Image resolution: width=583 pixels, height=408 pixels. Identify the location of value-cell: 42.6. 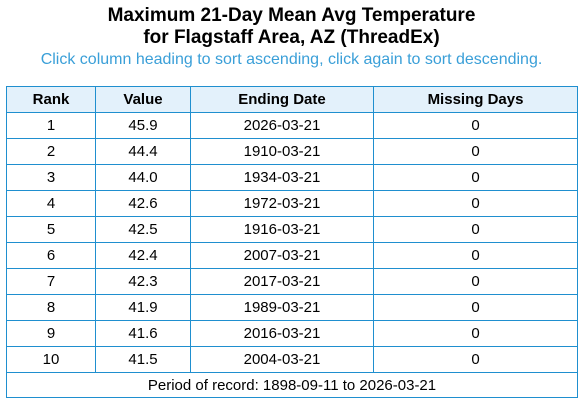
(143, 203).